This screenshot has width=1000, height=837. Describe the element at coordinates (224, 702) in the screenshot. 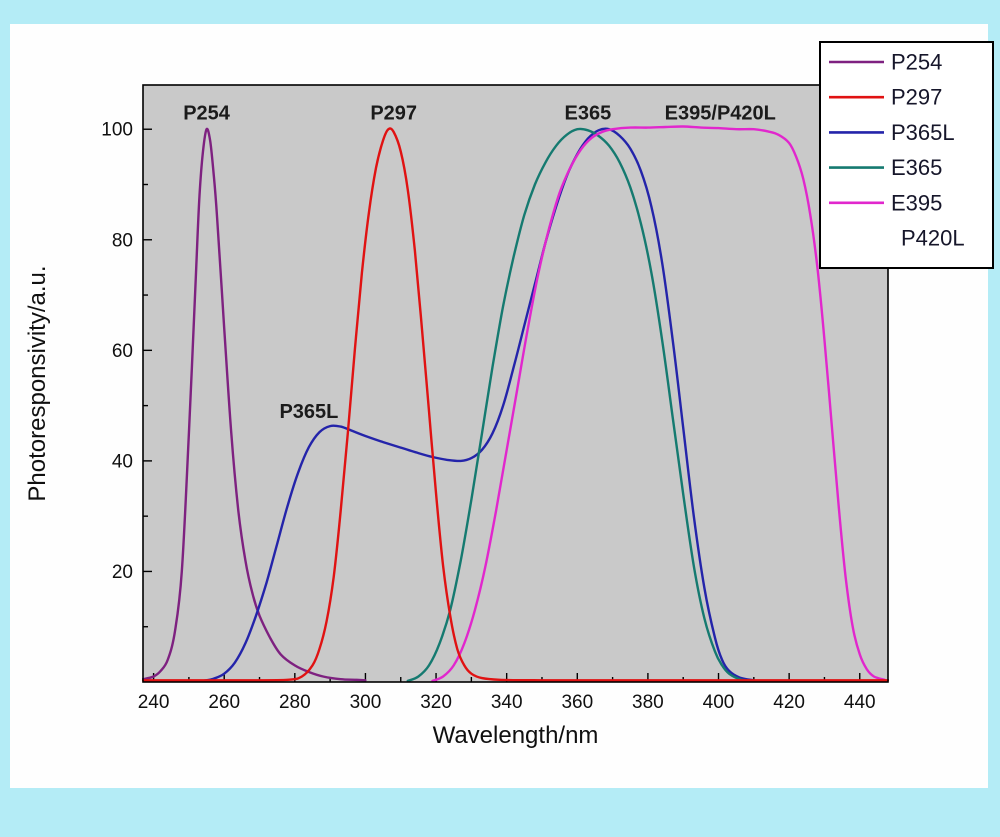

I see `svg-text: 260` at that location.